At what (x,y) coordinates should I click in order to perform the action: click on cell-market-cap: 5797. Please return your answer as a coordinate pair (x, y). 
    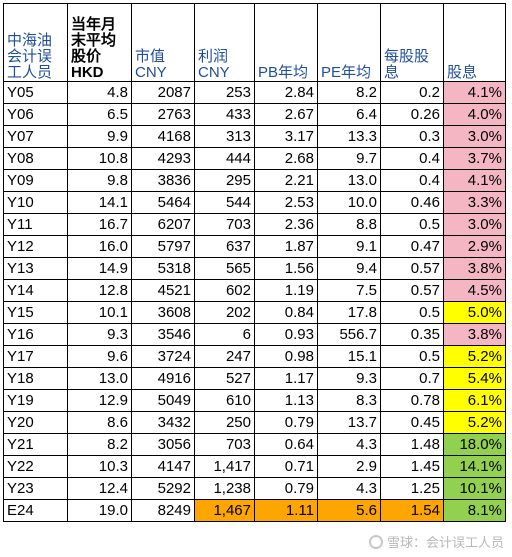
    Looking at the image, I should click on (163, 246).